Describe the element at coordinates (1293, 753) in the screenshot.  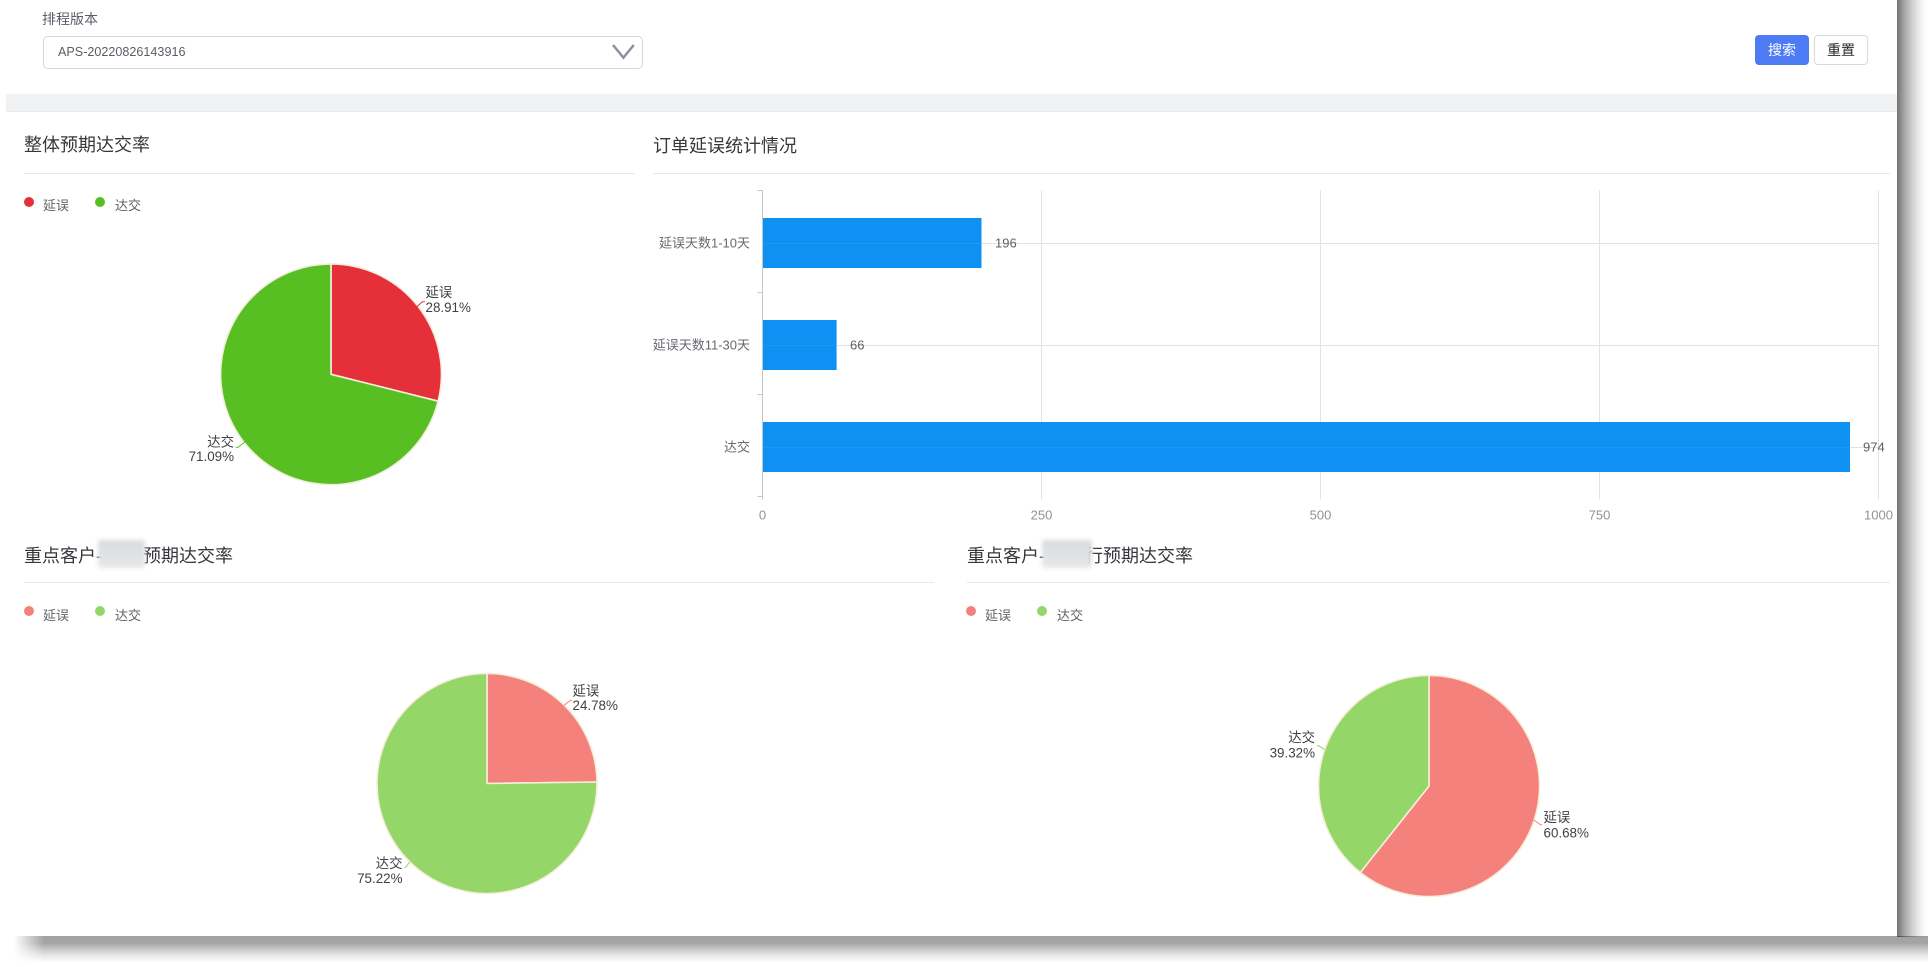
I see `svg-text: 39.32%` at that location.